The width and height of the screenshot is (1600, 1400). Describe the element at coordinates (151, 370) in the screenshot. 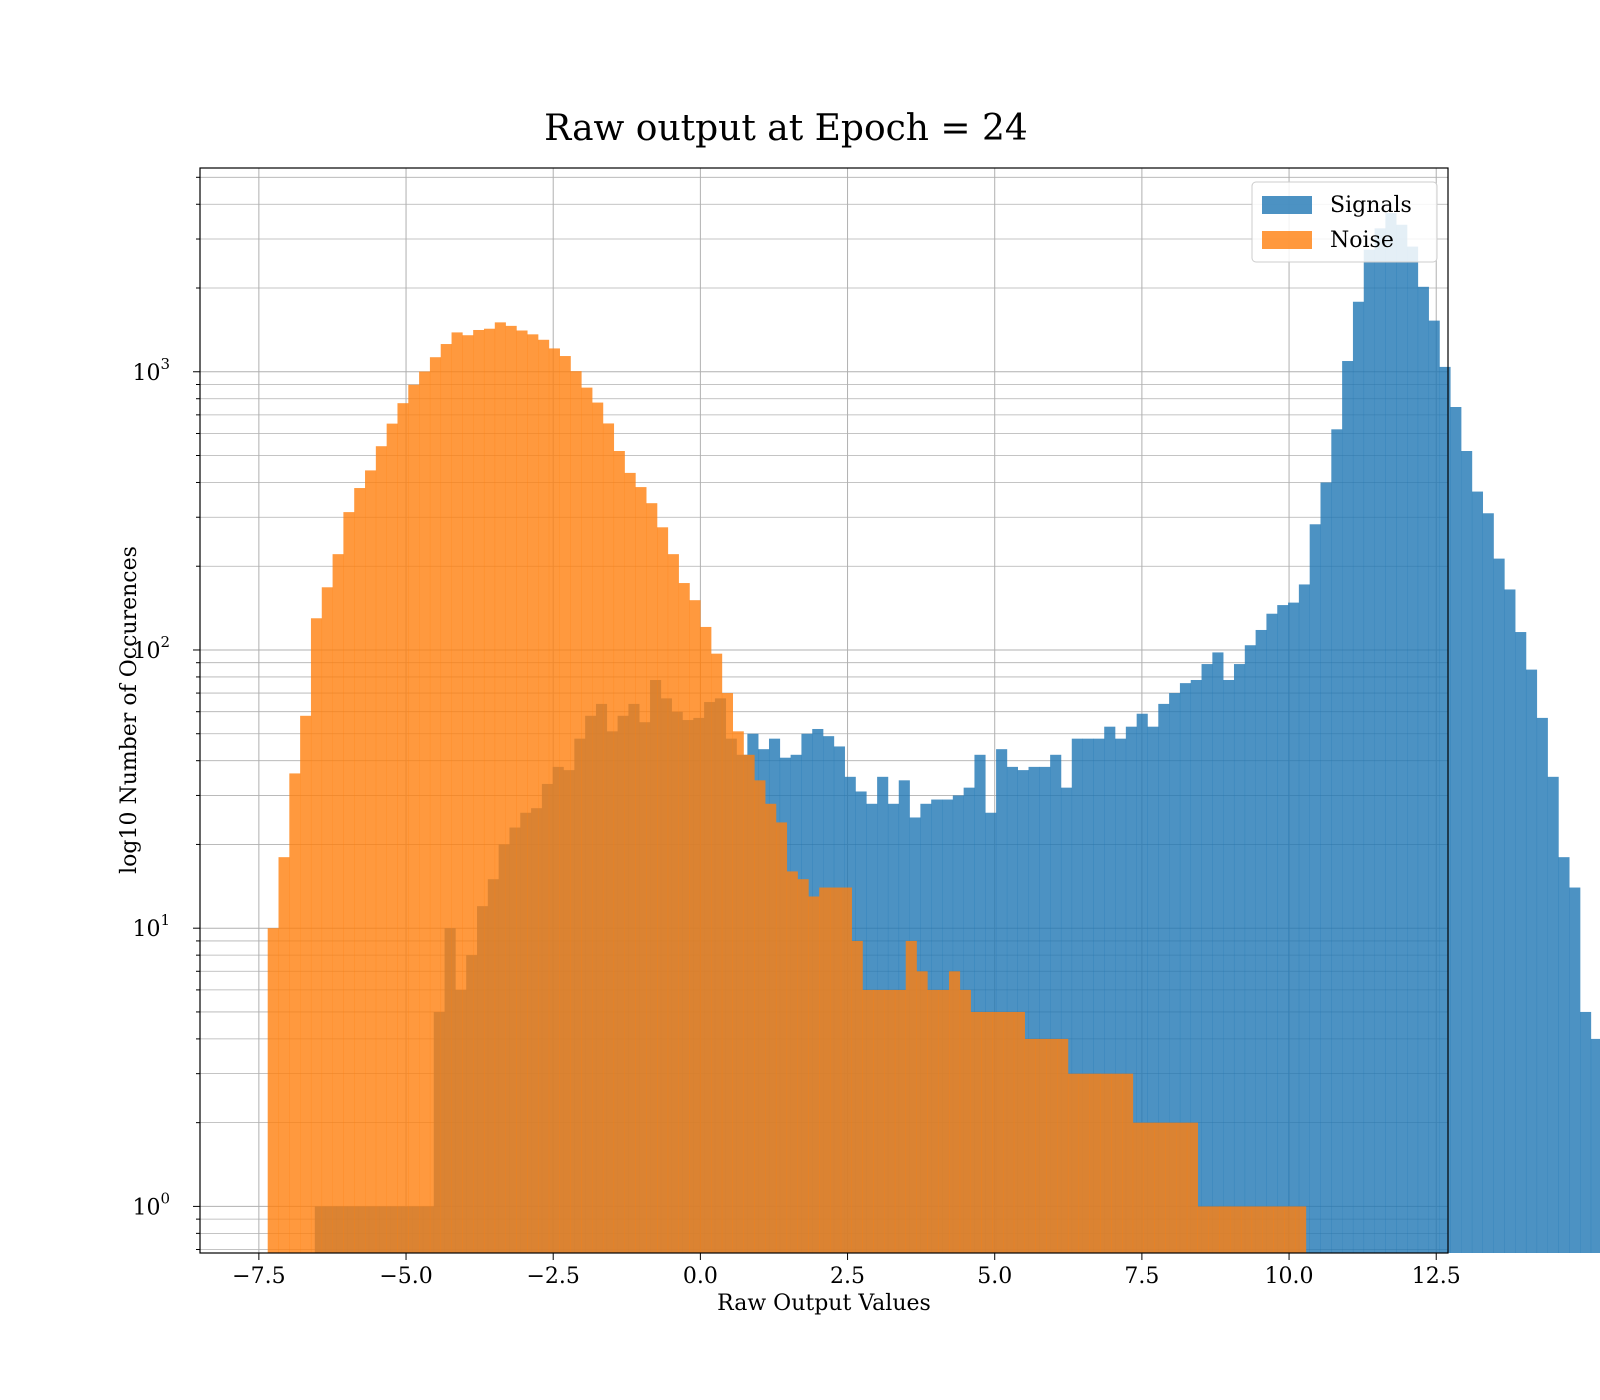

I see `y-tick-label-3: 10³` at that location.